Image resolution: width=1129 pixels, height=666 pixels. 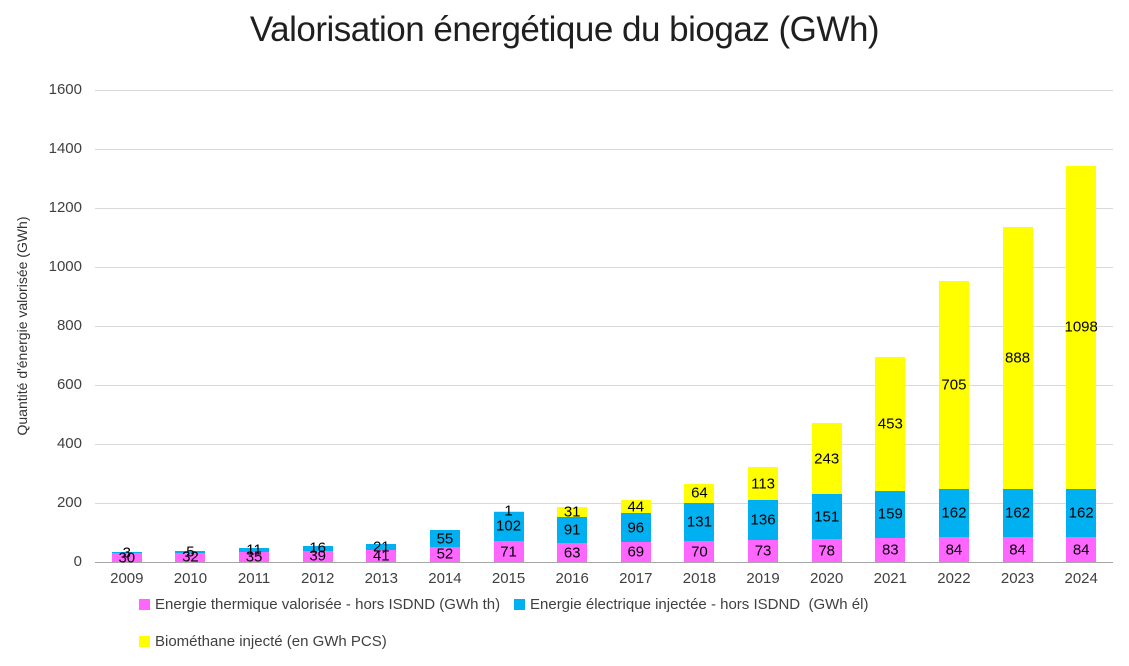 I want to click on bar-segment-label: 11, so click(x=254, y=550).